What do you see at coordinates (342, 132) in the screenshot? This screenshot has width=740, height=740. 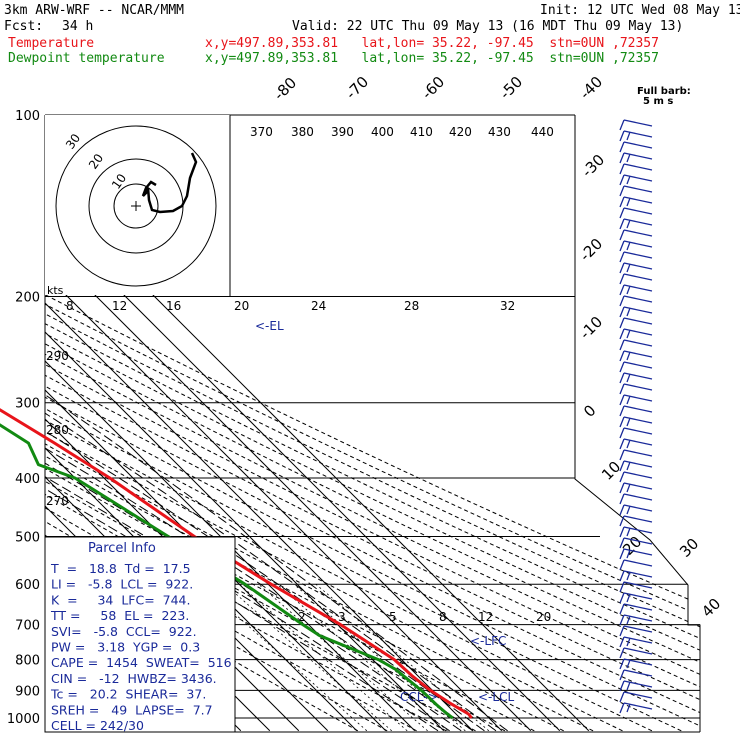 I see `theta-label: 390` at bounding box center [342, 132].